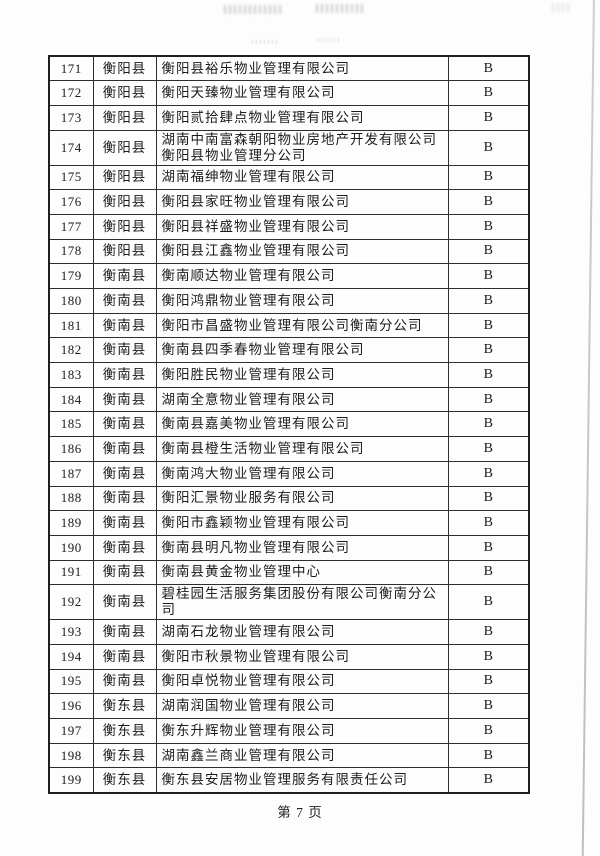  I want to click on table-row: 192 衡南县 碧桂园生活服务集团股份有限公司衡南分公司 B, so click(289, 602).